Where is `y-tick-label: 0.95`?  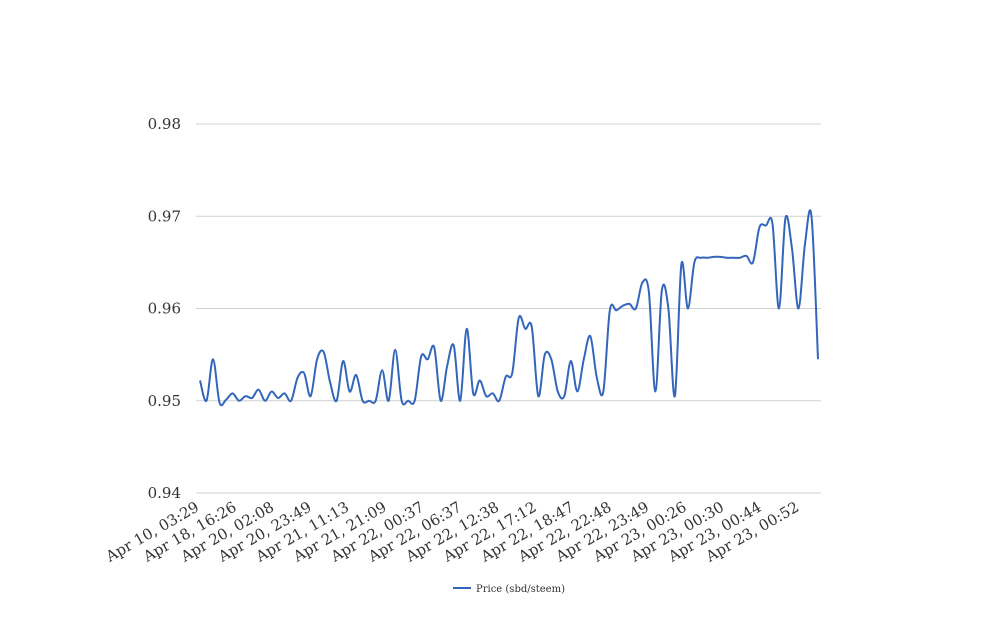
y-tick-label: 0.95 is located at coordinates (164, 401).